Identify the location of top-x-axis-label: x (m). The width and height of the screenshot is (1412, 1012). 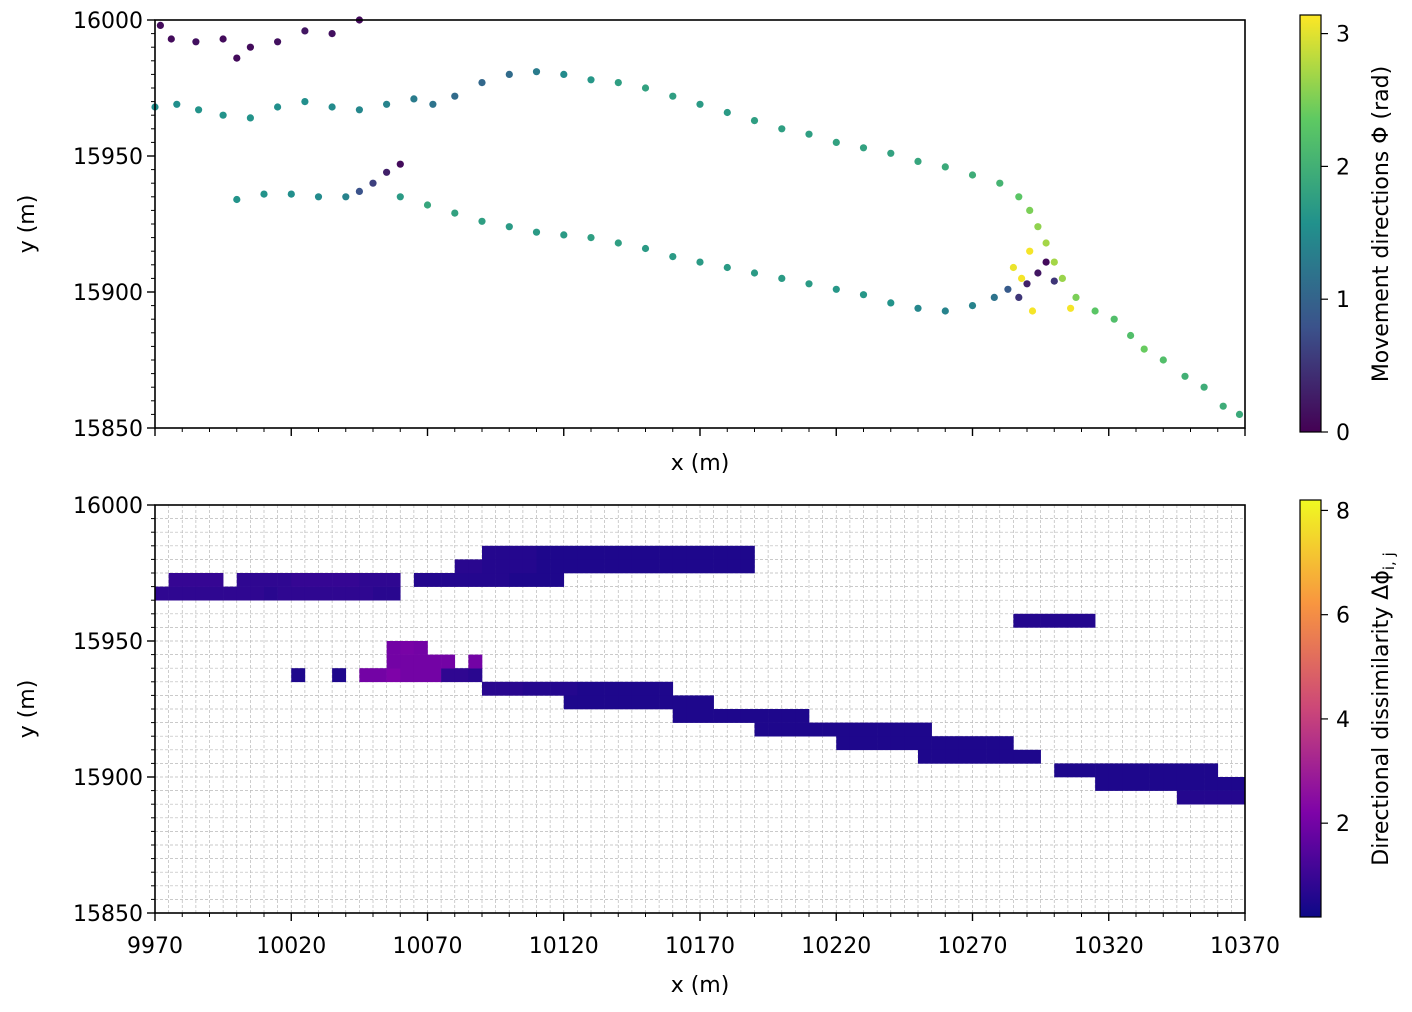
(700, 463).